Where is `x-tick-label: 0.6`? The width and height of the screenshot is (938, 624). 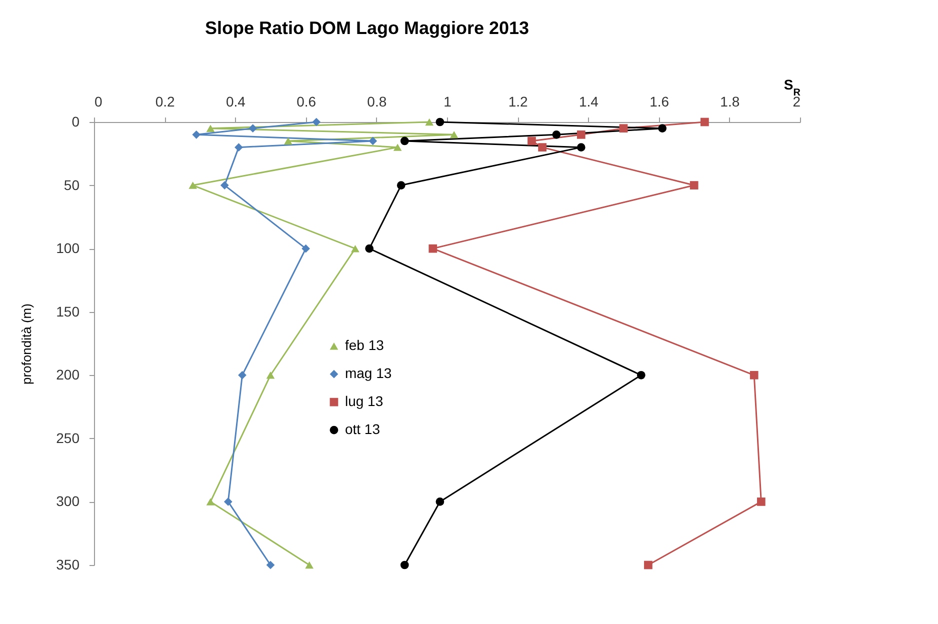 x-tick-label: 0.6 is located at coordinates (306, 102).